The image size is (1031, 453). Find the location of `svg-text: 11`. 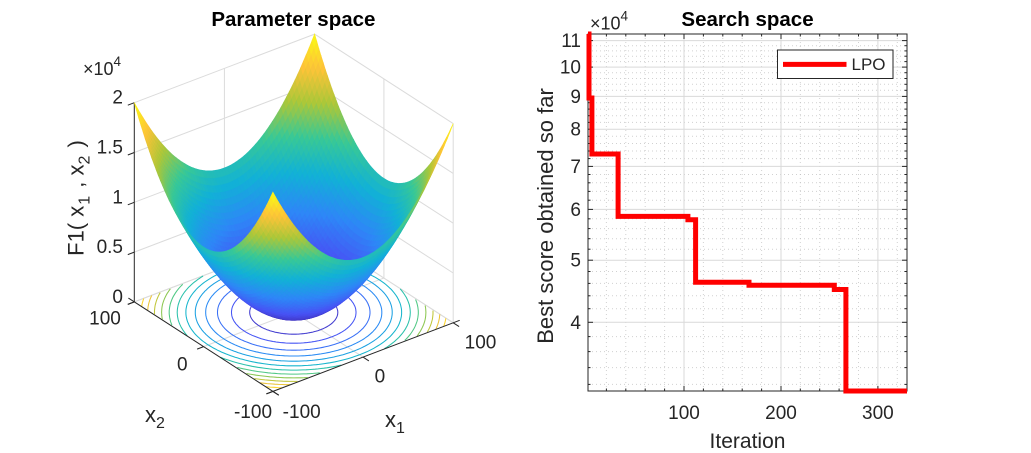

svg-text: 11 is located at coordinates (571, 41).